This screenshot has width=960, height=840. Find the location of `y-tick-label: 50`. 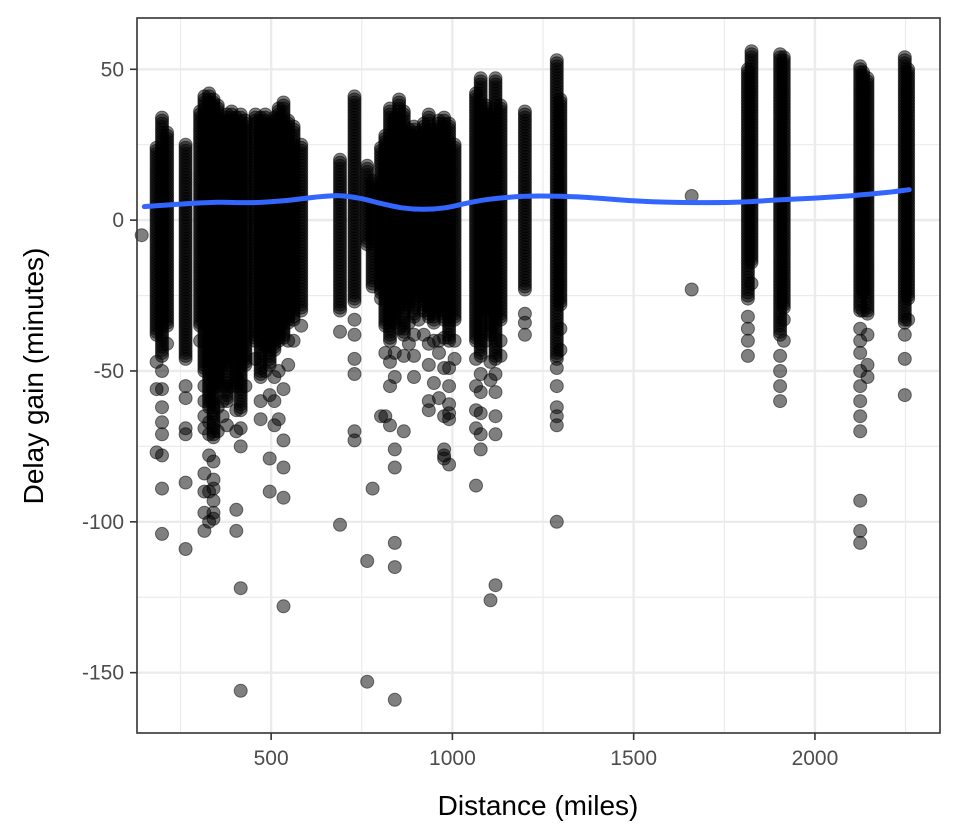

y-tick-label: 50 is located at coordinates (112, 69).